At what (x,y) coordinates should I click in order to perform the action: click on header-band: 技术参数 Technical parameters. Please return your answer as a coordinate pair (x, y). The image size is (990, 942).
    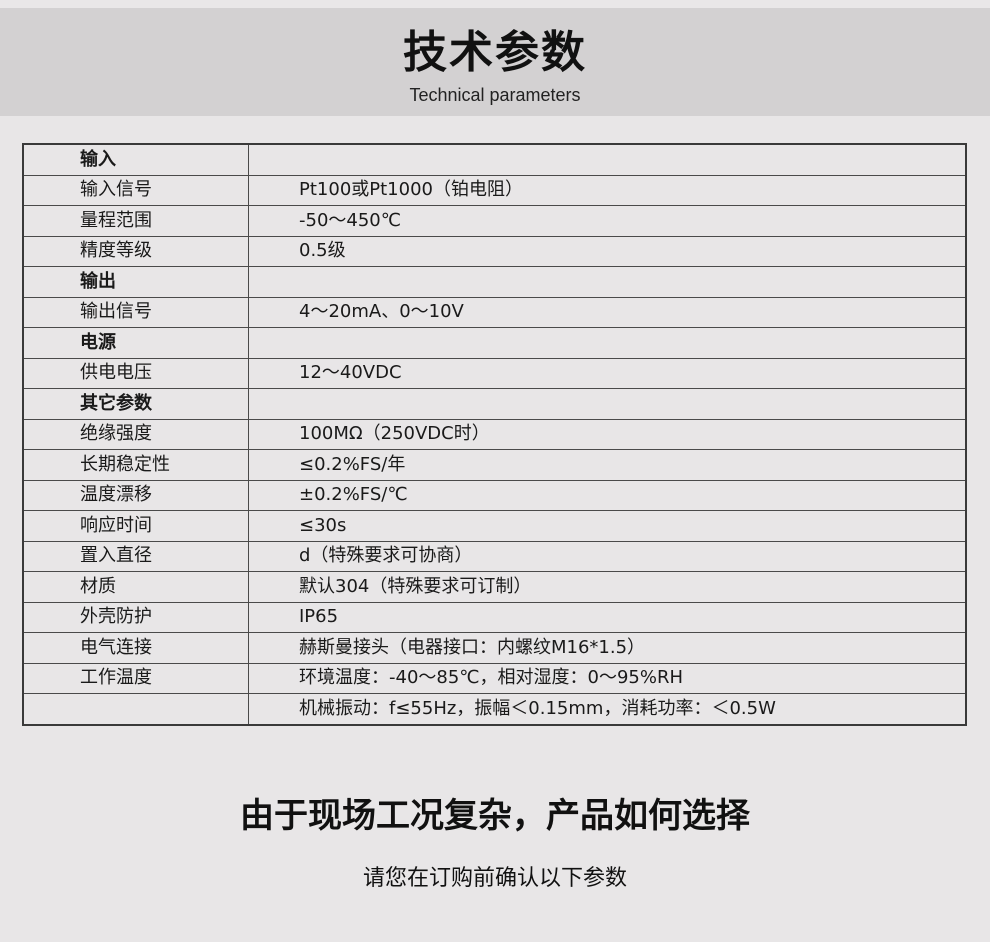
    Looking at the image, I should click on (495, 62).